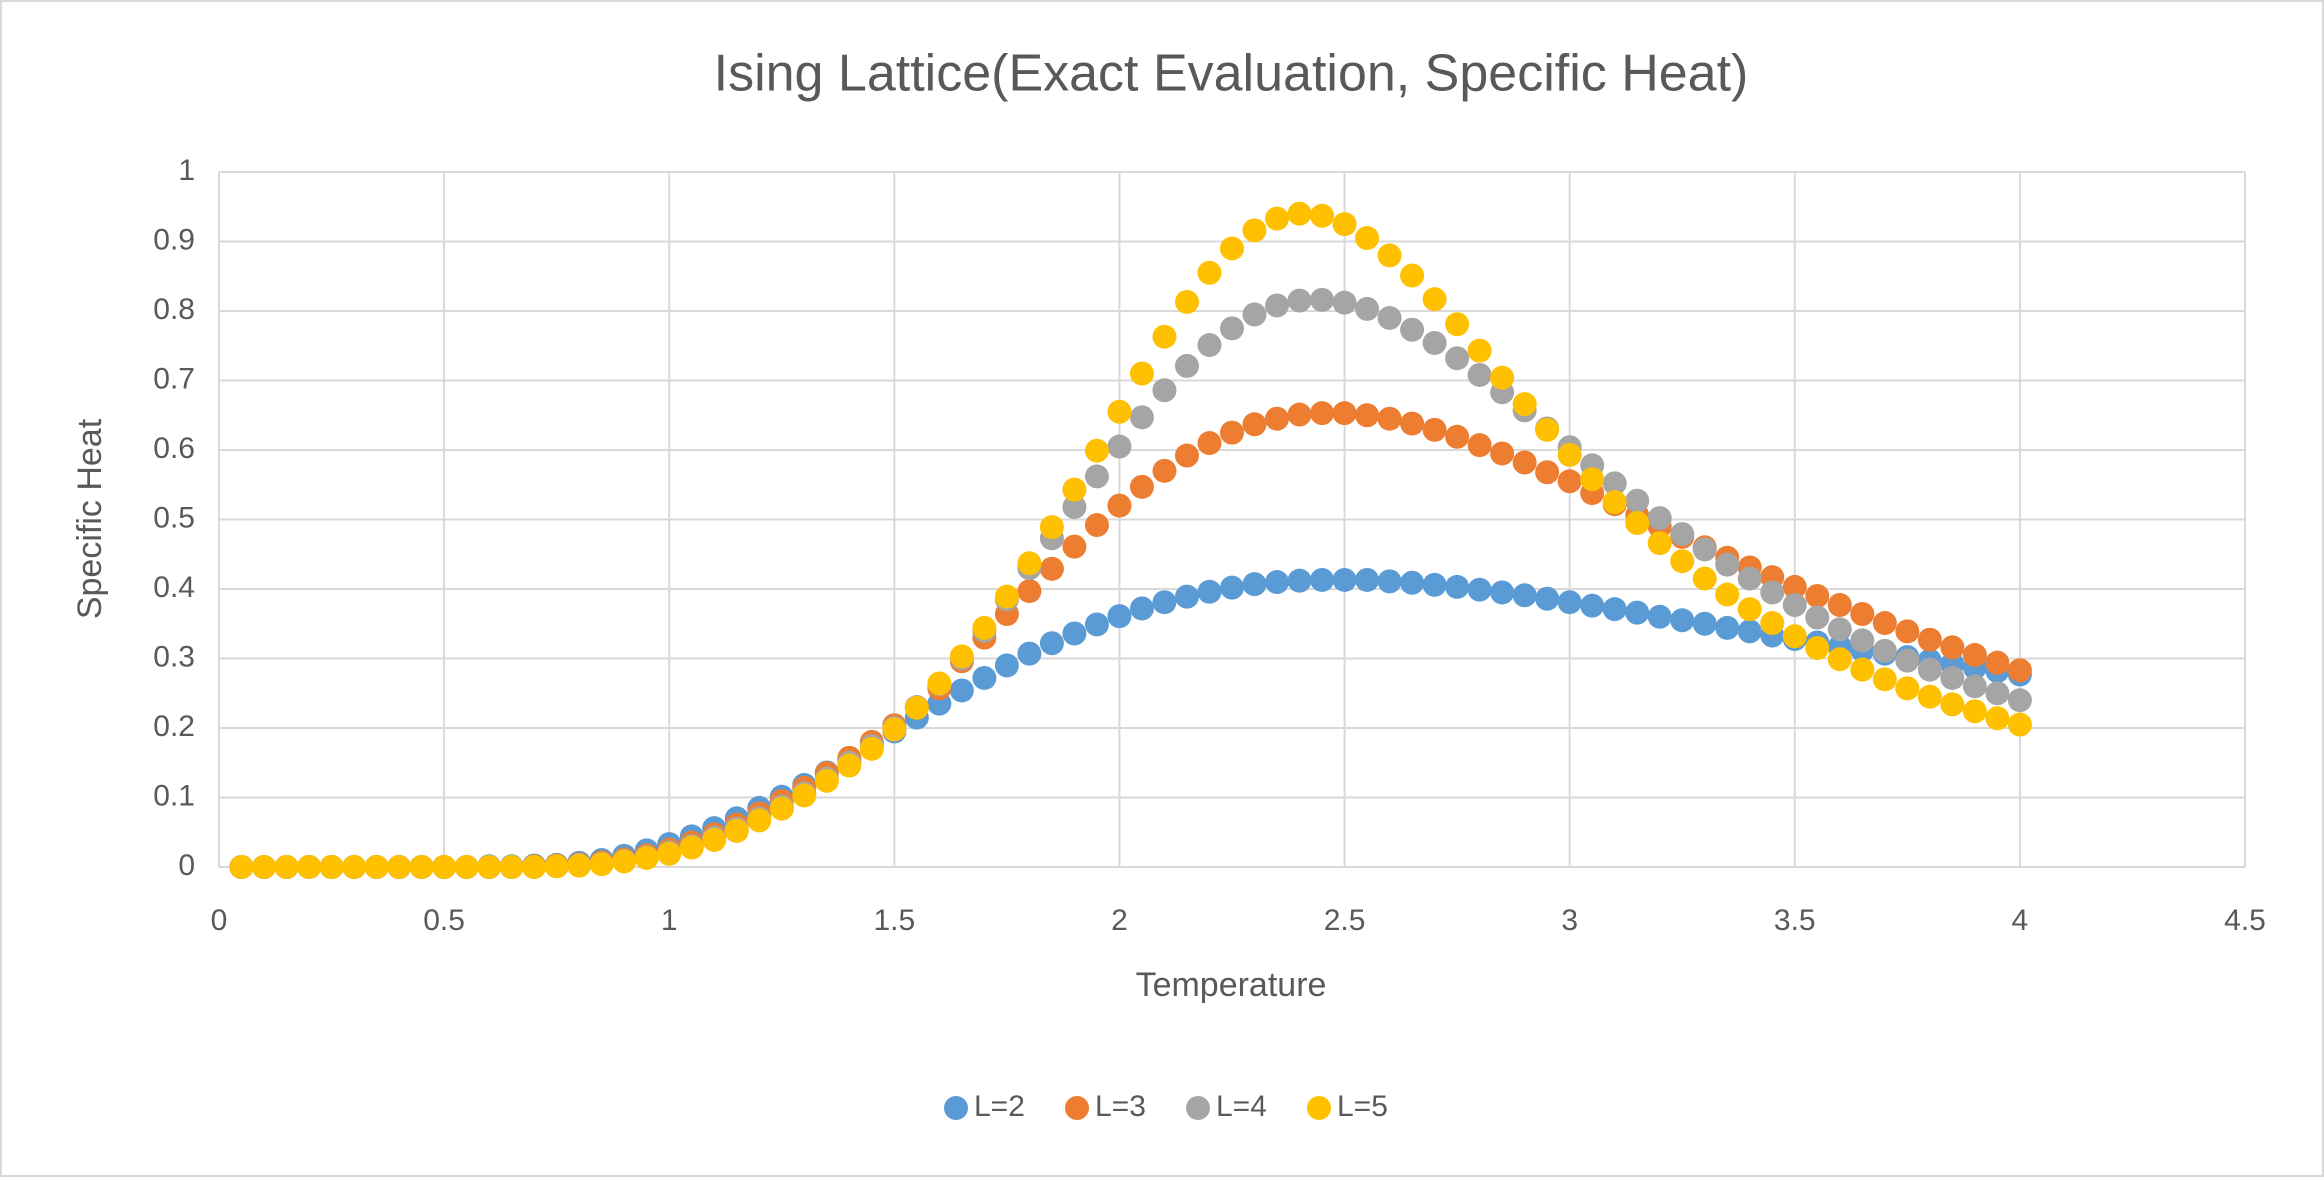 This screenshot has height=1177, width=2324. I want to click on y-tick-label: 0, so click(186, 865).